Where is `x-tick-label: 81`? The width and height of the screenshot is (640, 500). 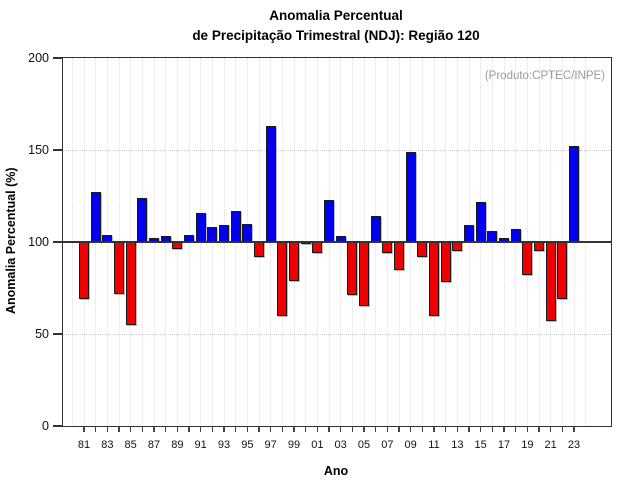
x-tick-label: 81 is located at coordinates (84, 445).